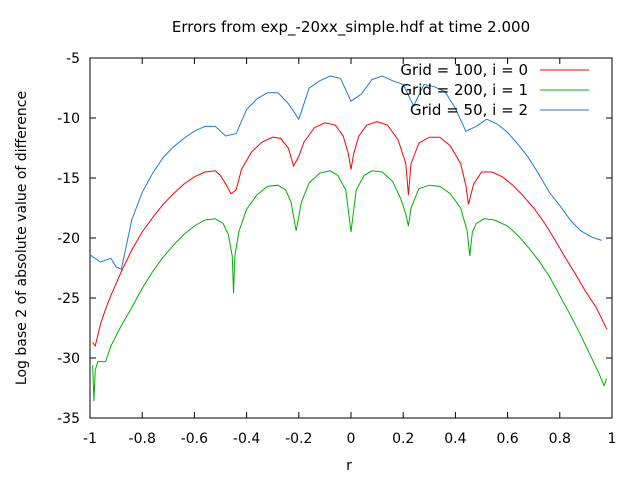 This screenshot has width=640, height=480. What do you see at coordinates (142, 439) in the screenshot?
I see `x-tick-label: -0.8` at bounding box center [142, 439].